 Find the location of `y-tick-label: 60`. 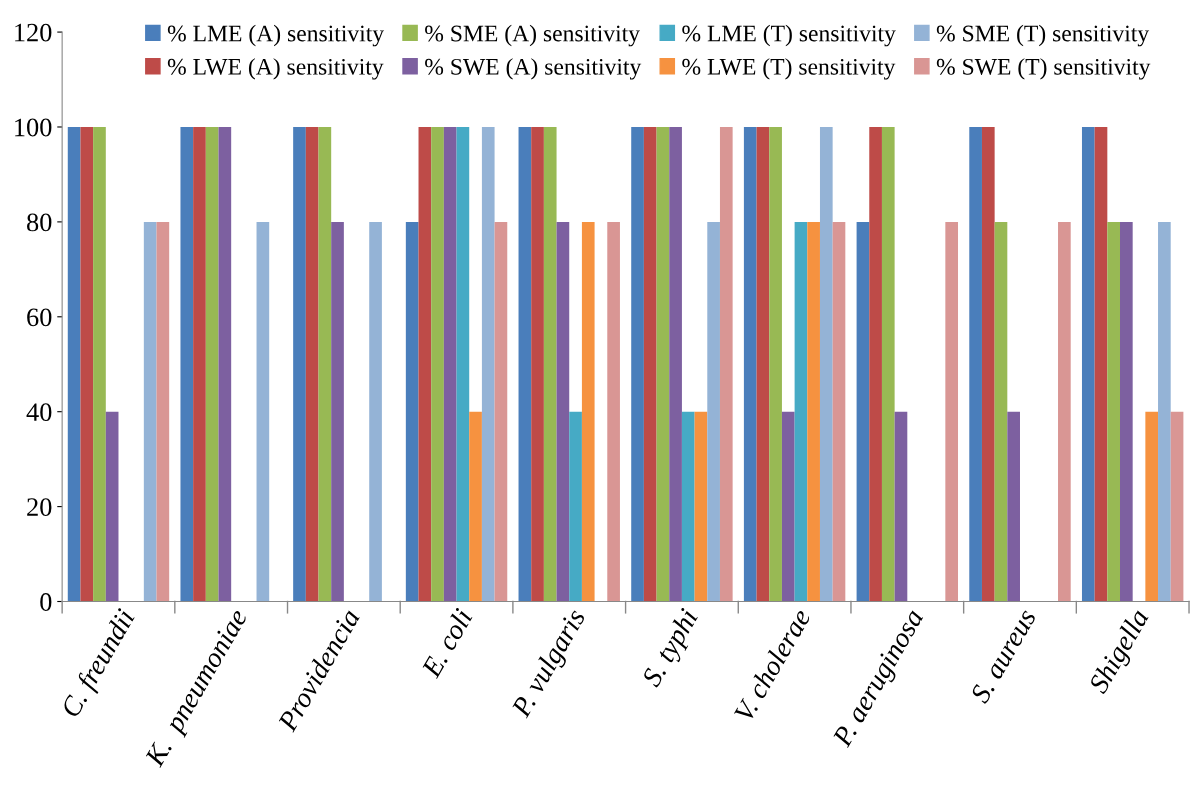

y-tick-label: 60 is located at coordinates (39, 317).